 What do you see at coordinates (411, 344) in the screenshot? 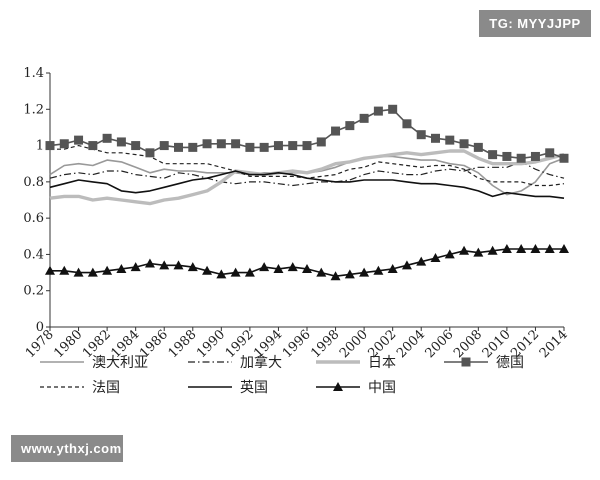
I see `x-tick-label: 2004` at bounding box center [411, 344].